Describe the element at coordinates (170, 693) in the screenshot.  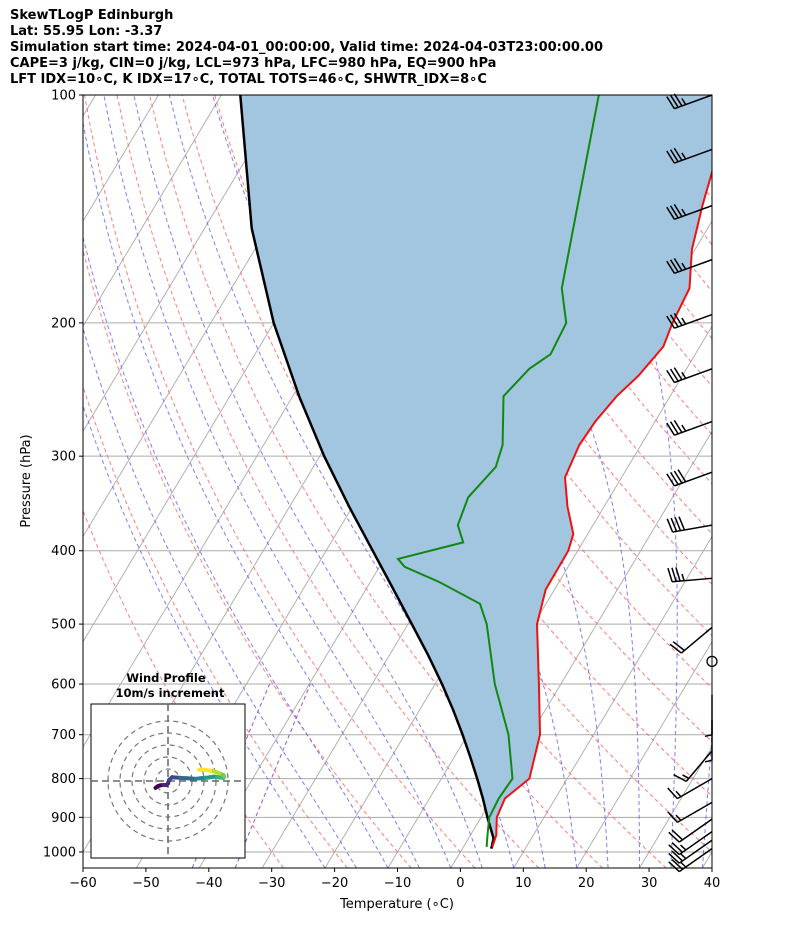
I see `inset-subtitle: 10m/s increment` at that location.